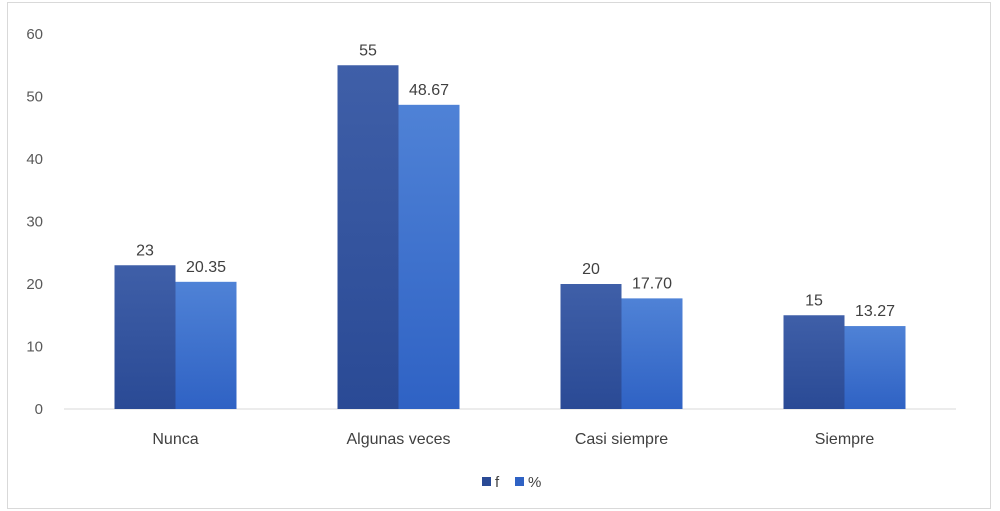 Image resolution: width=1000 pixels, height=511 pixels. I want to click on y-tick-label: 20, so click(34, 284).